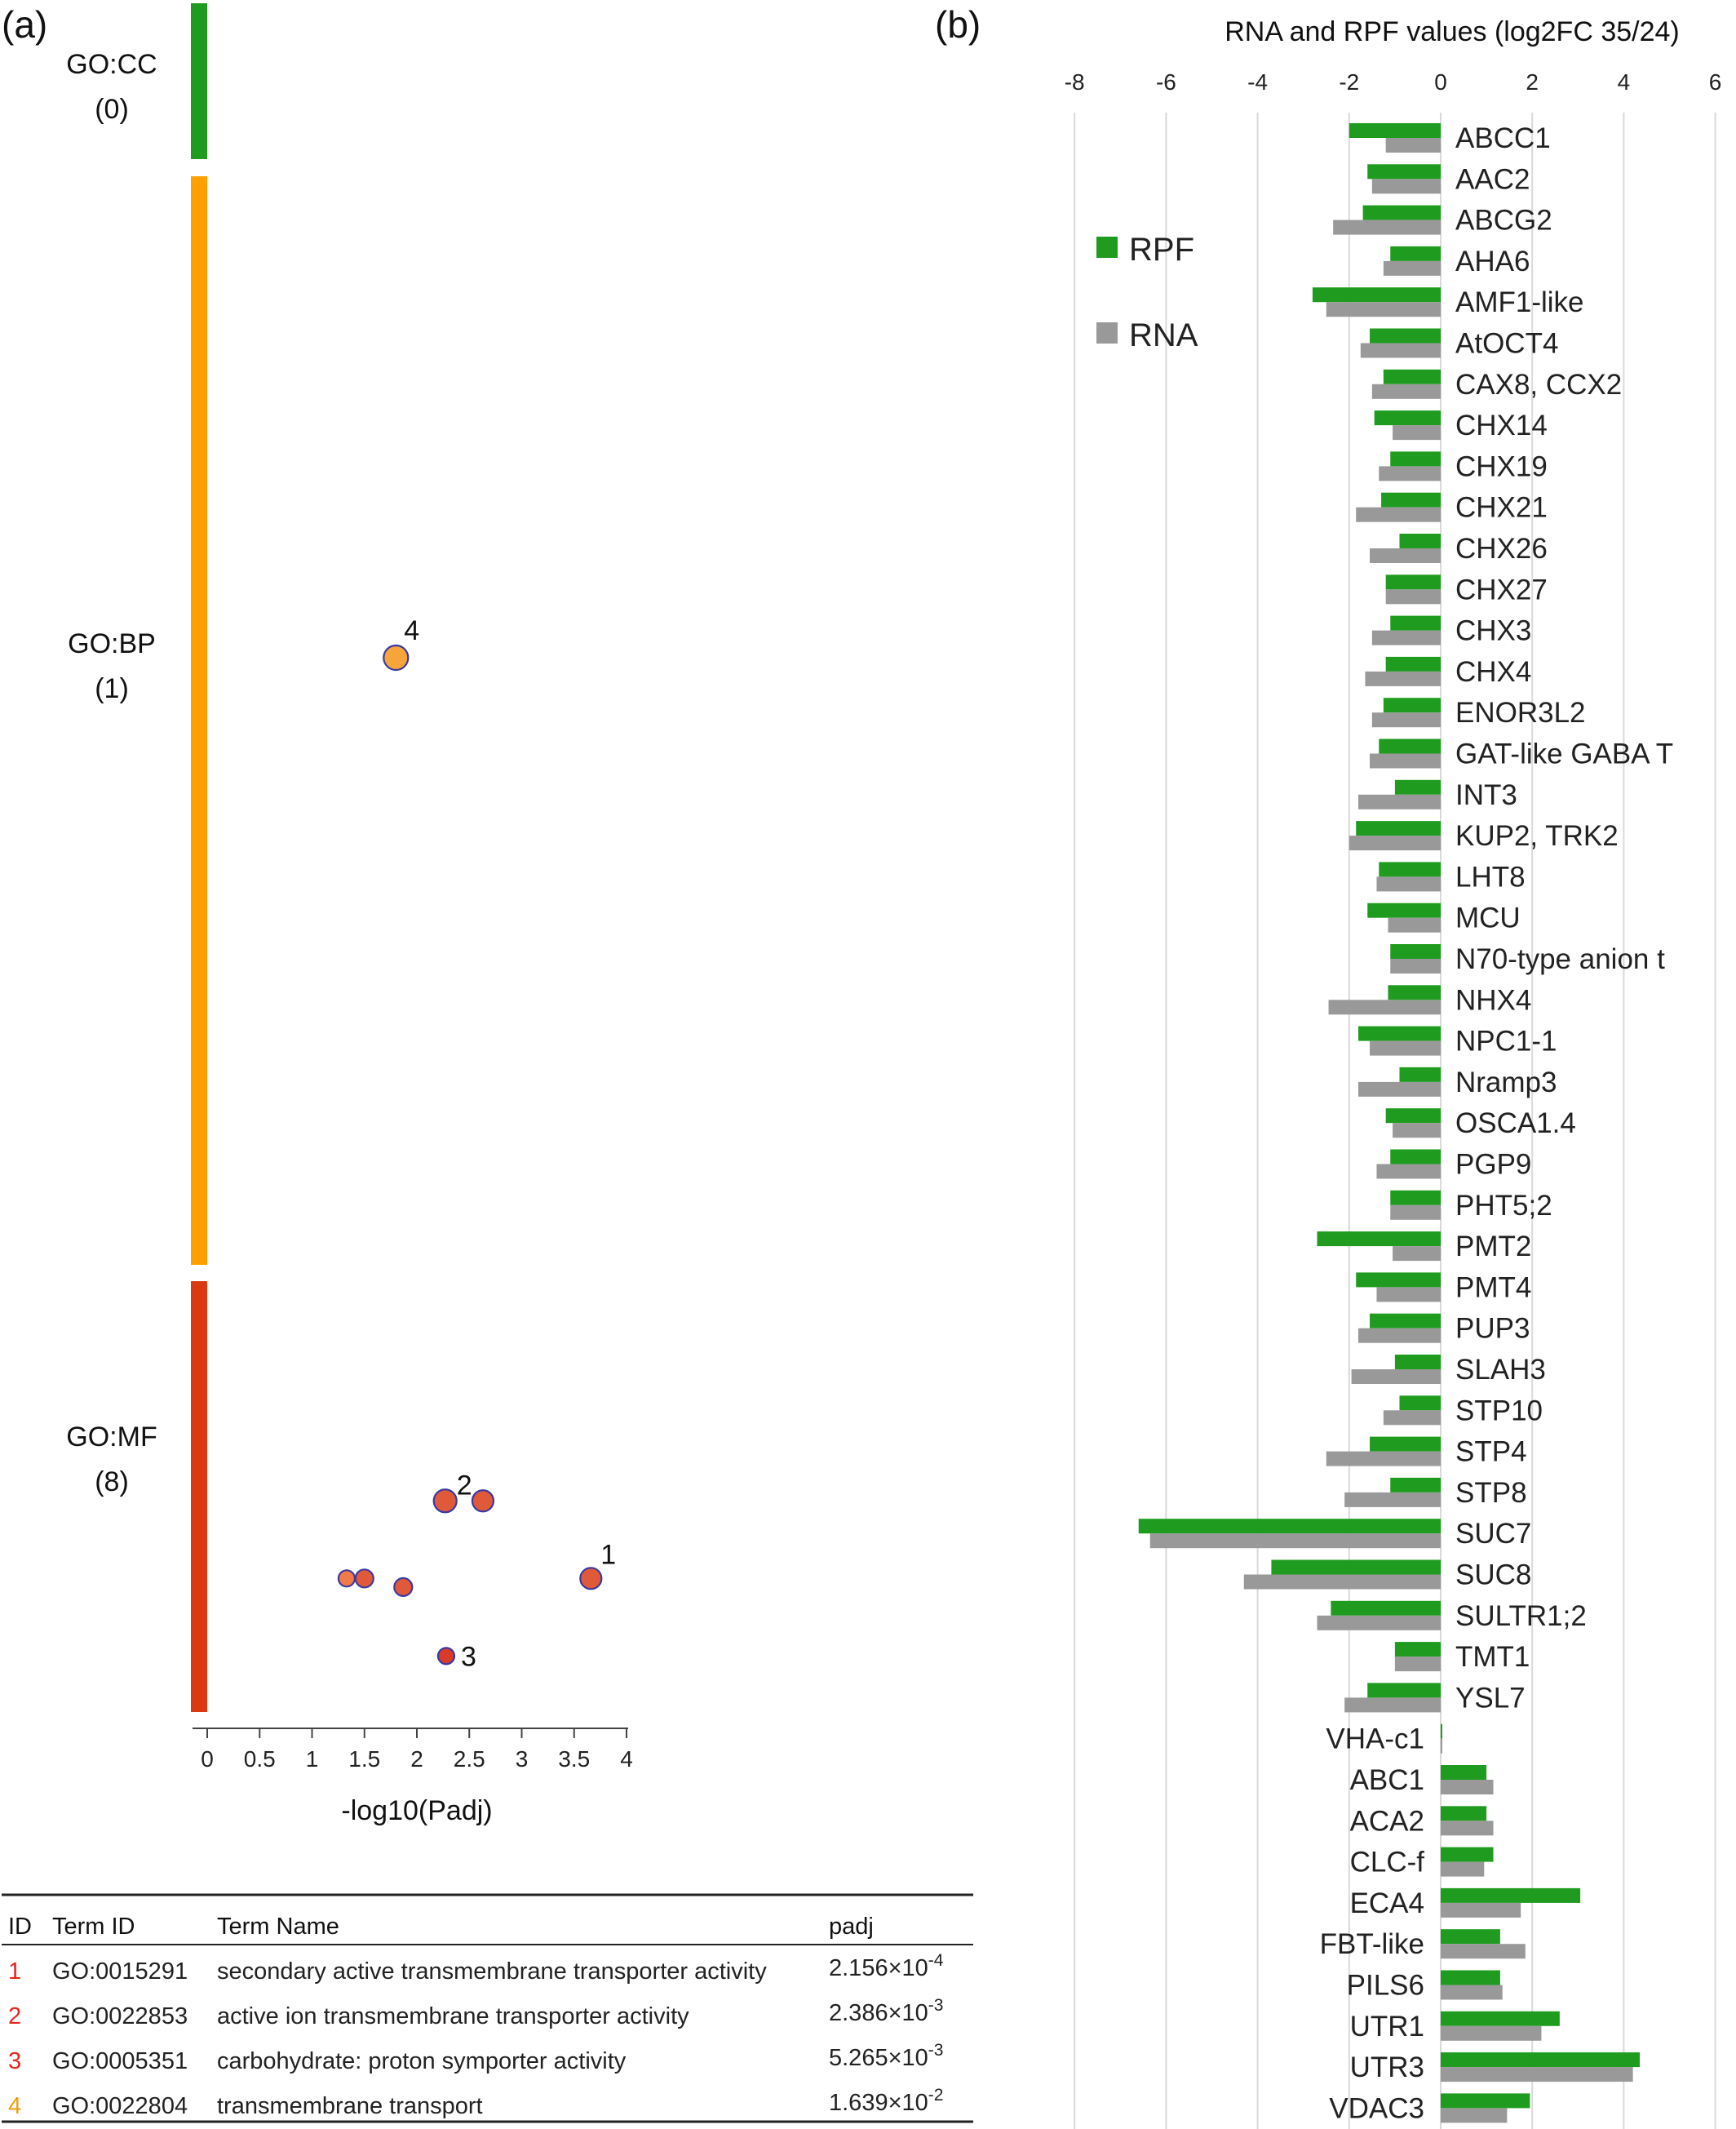 This screenshot has height=2129, width=1736. I want to click on x-axis-title: -log10(Padj), so click(416, 1810).